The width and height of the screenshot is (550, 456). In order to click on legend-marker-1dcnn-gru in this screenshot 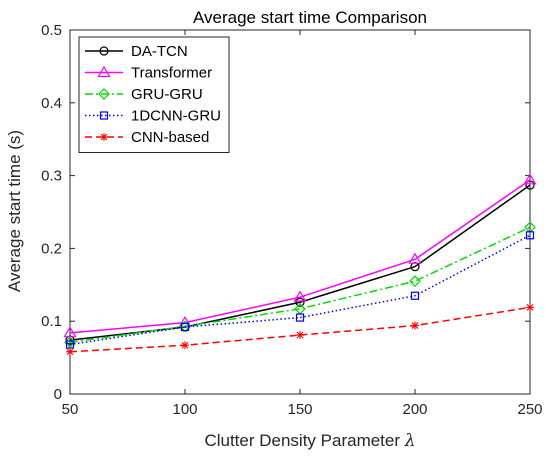, I will do `click(104, 115)`.